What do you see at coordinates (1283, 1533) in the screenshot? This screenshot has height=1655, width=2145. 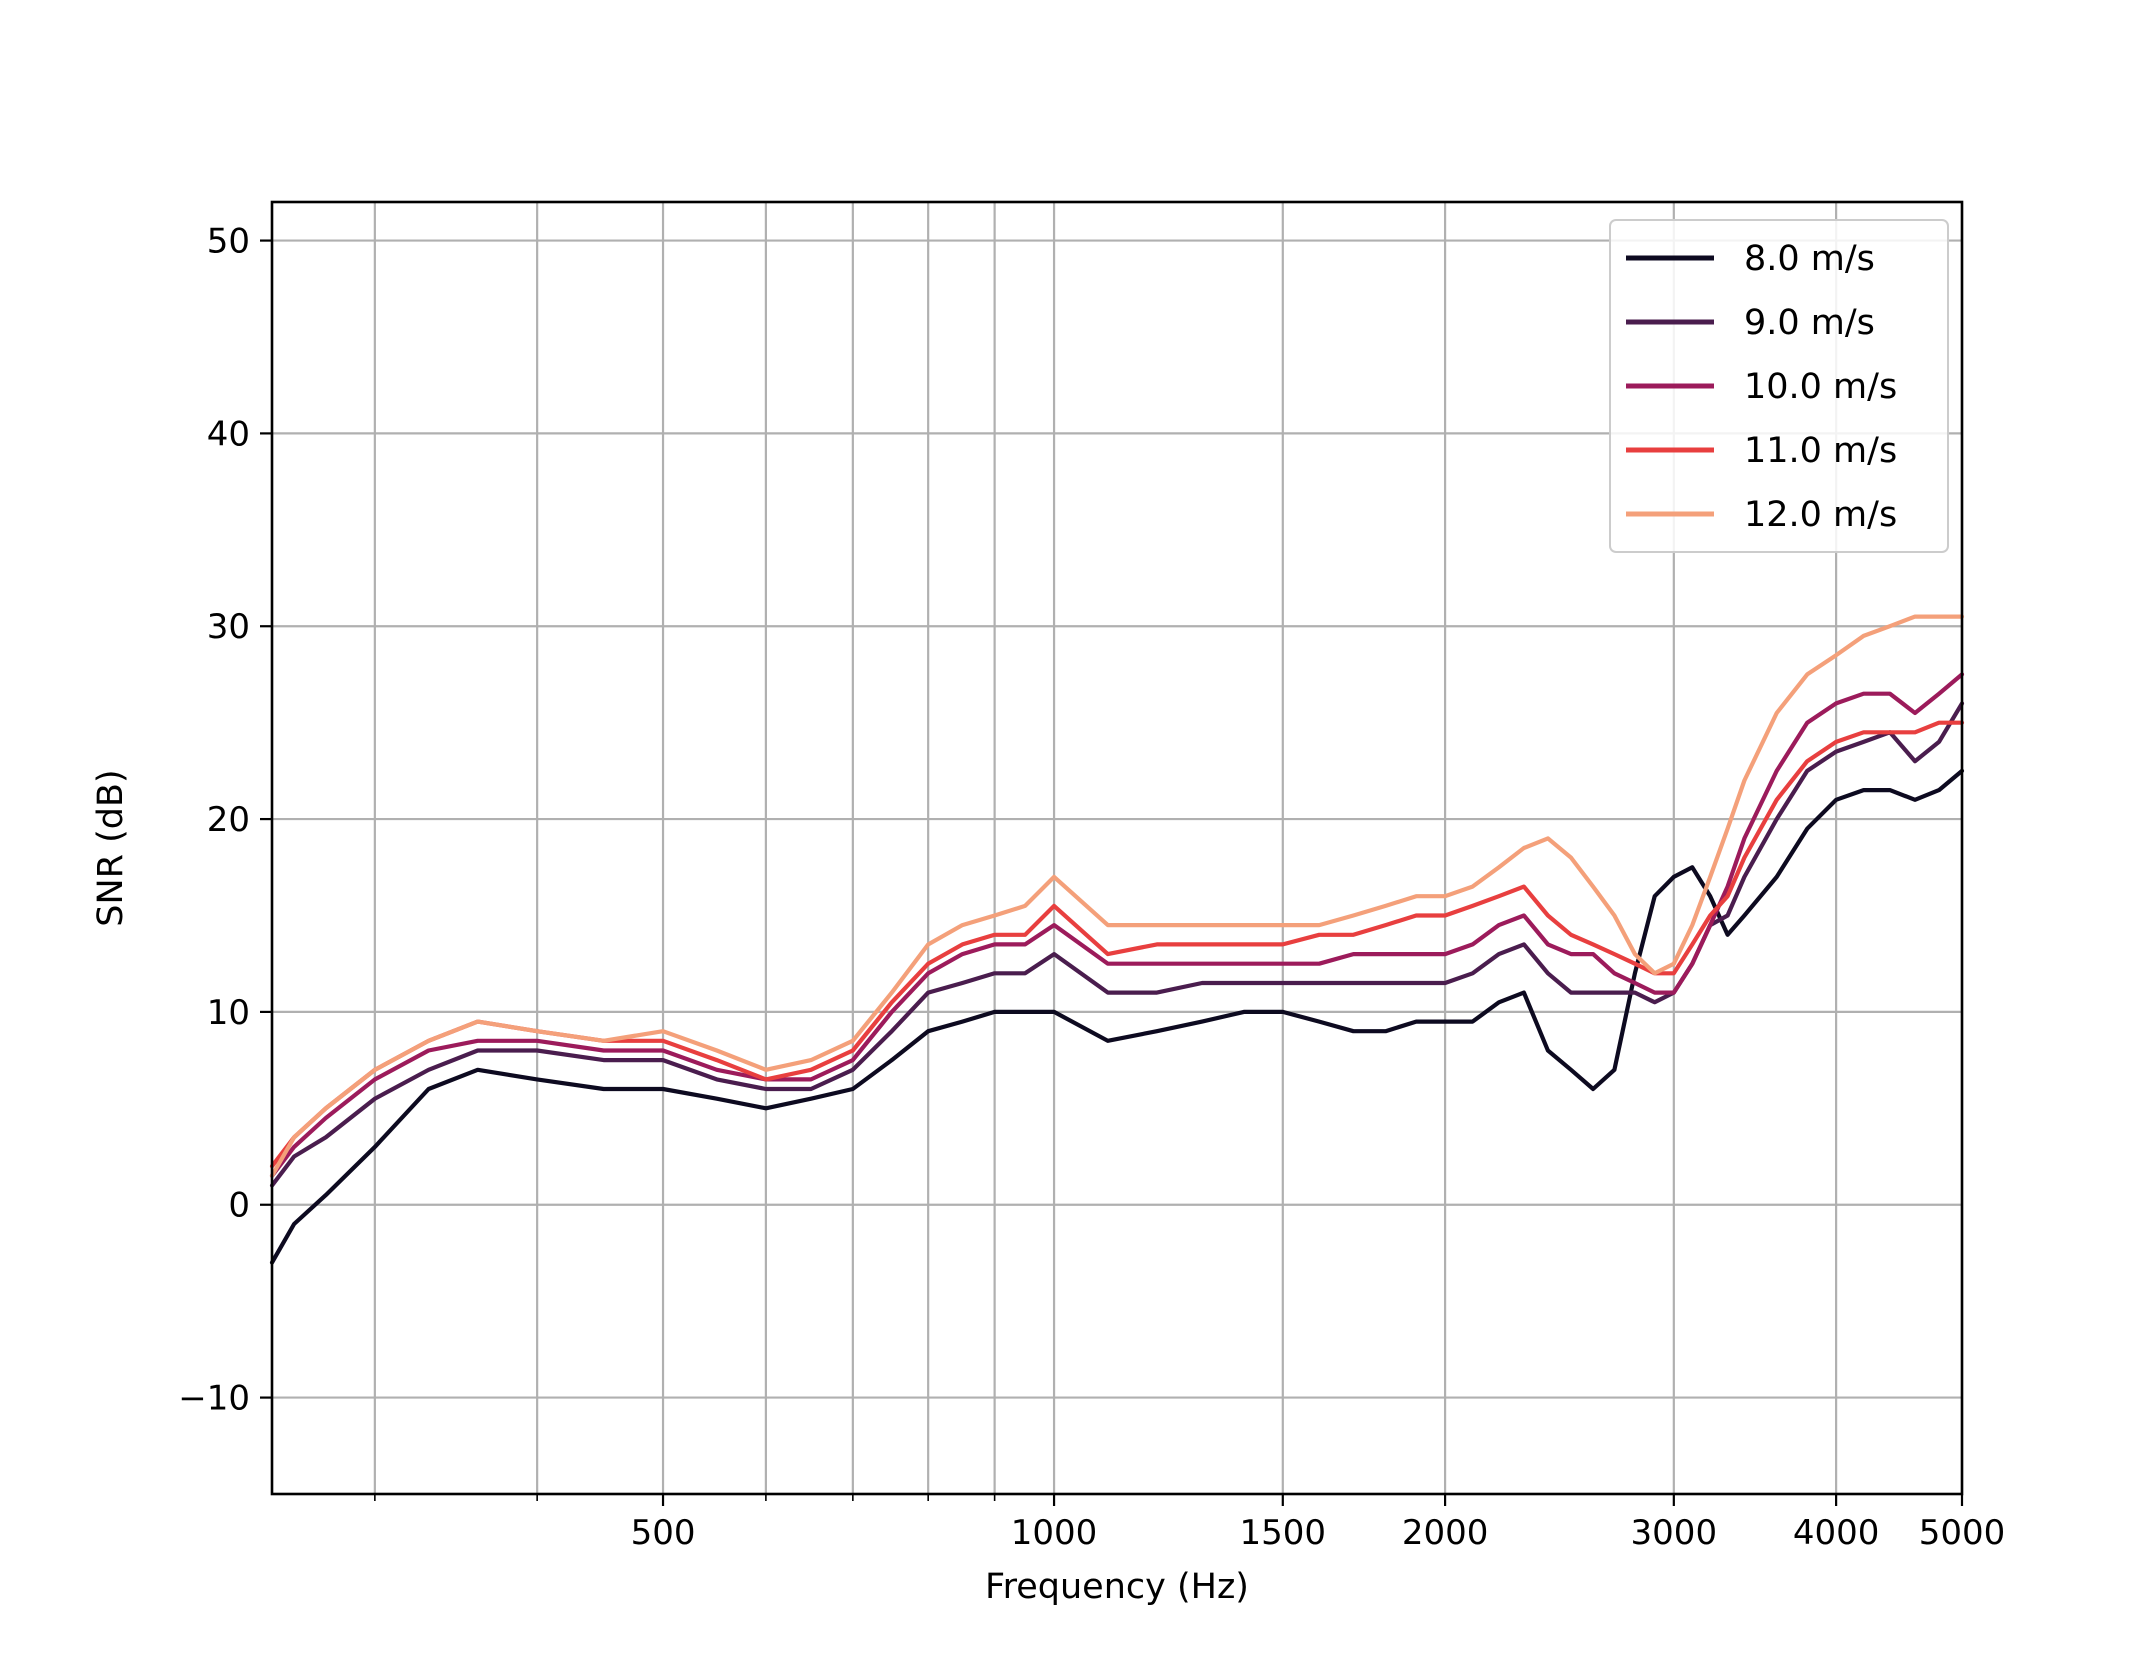 I see `x-tick-label: 1500` at bounding box center [1283, 1533].